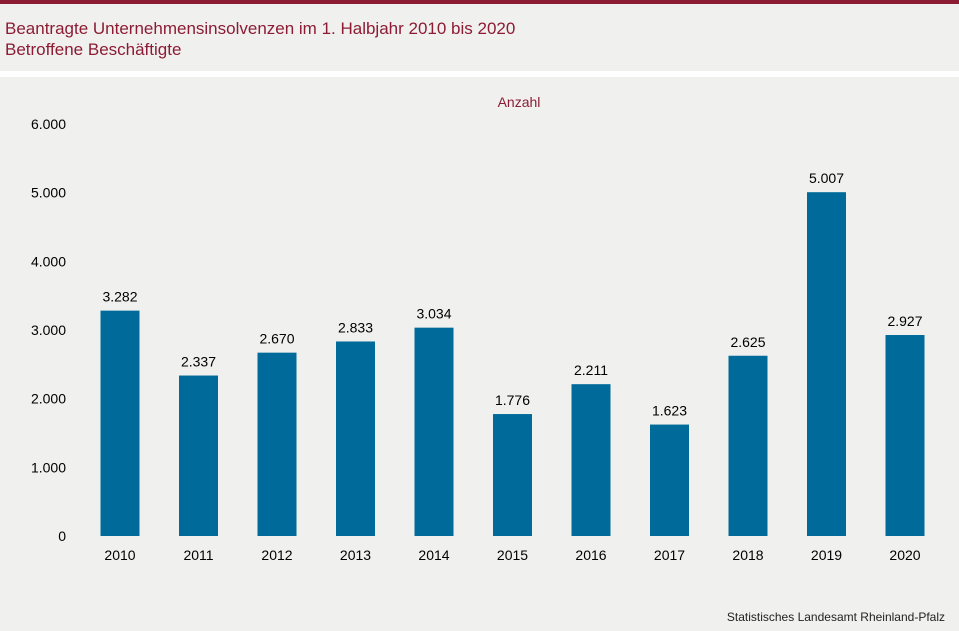 The image size is (959, 631). Describe the element at coordinates (277, 444) in the screenshot. I see `bar-2012` at that location.